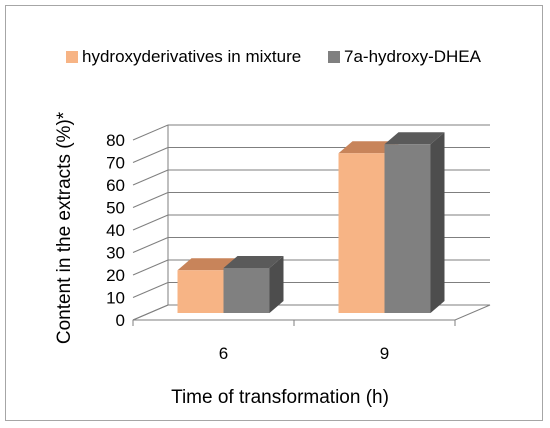 The height and width of the screenshot is (428, 550). I want to click on chart-floor, so click(311, 315).